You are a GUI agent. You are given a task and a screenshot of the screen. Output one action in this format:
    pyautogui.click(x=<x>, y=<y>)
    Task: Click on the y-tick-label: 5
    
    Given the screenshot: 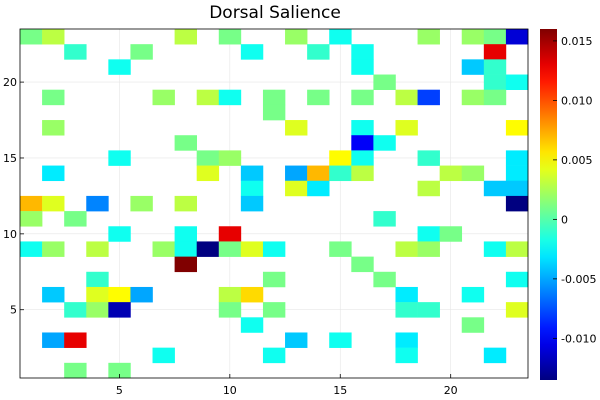 What is the action you would take?
    pyautogui.click(x=13, y=310)
    